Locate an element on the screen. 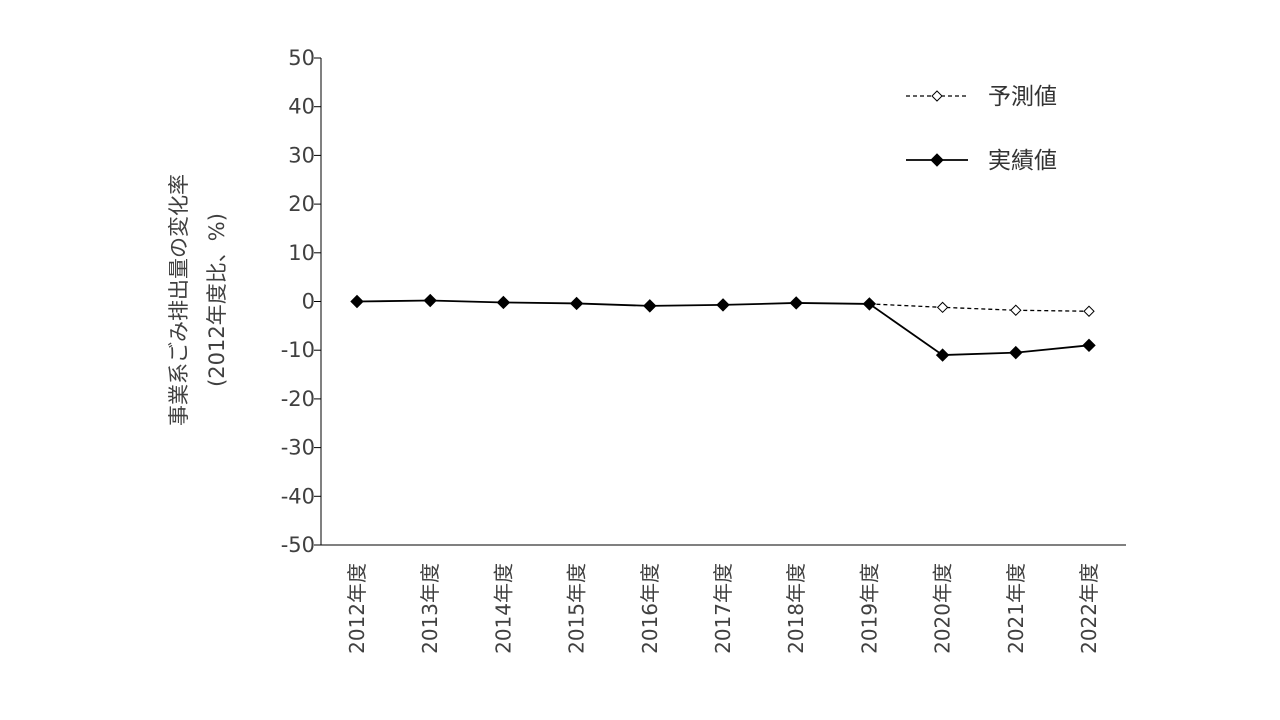 The width and height of the screenshot is (1280, 720). legend-actual-marker is located at coordinates (937, 160).